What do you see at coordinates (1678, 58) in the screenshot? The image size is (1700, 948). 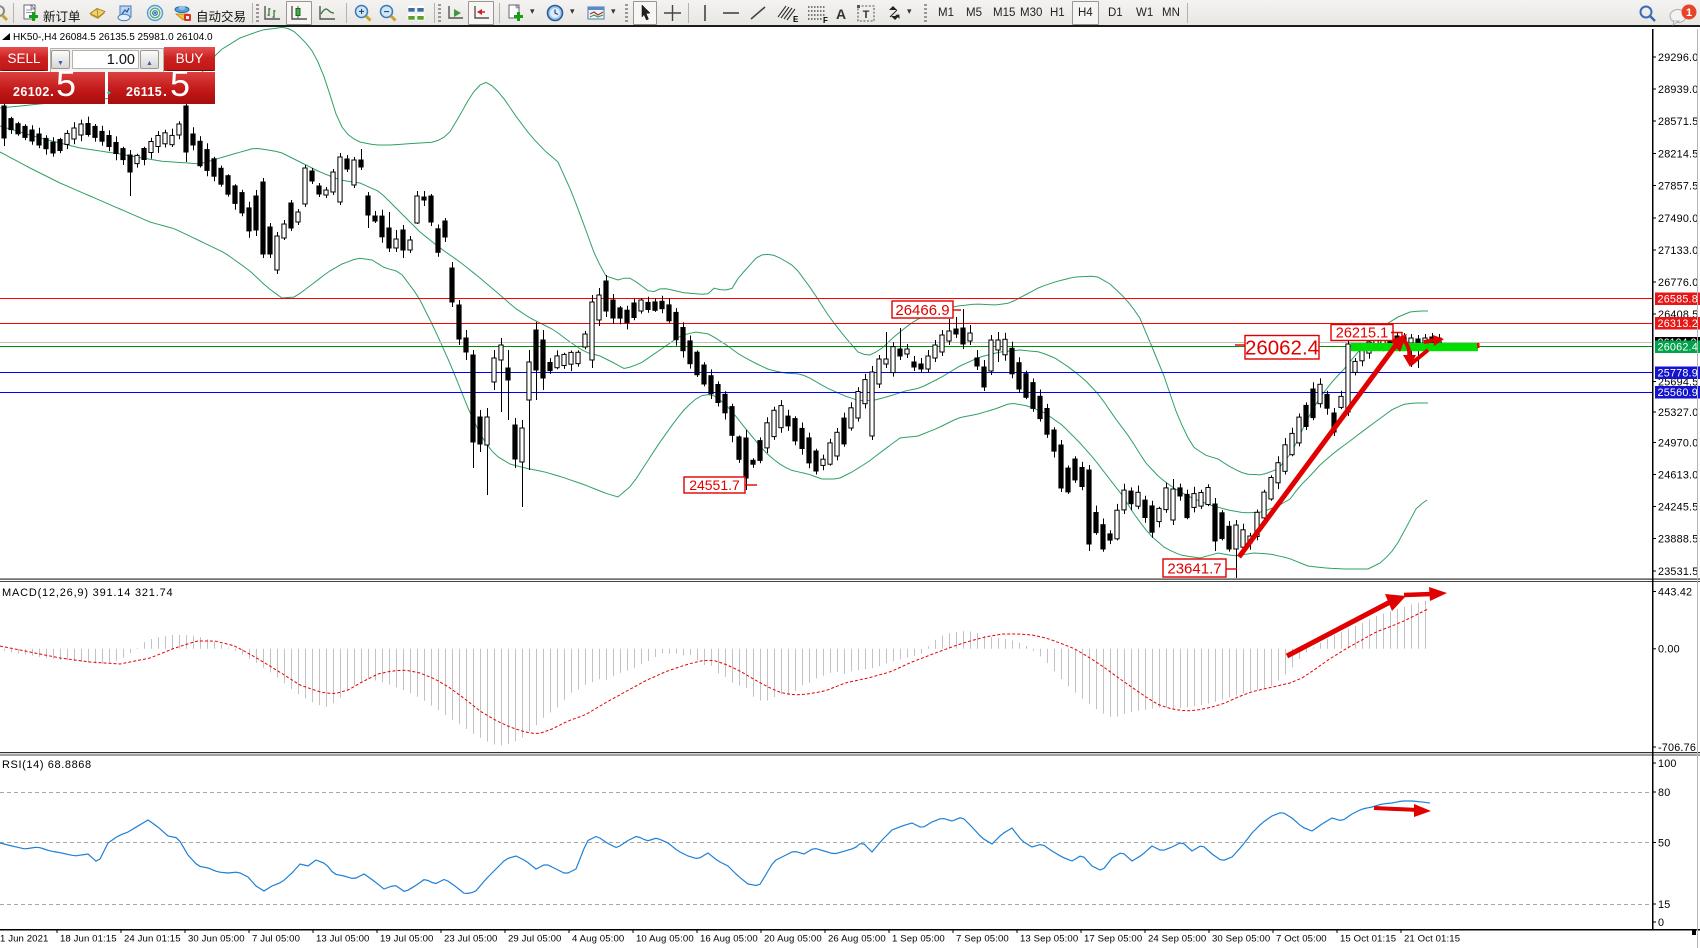 I see `svg-text: 29296.0` at bounding box center [1678, 58].